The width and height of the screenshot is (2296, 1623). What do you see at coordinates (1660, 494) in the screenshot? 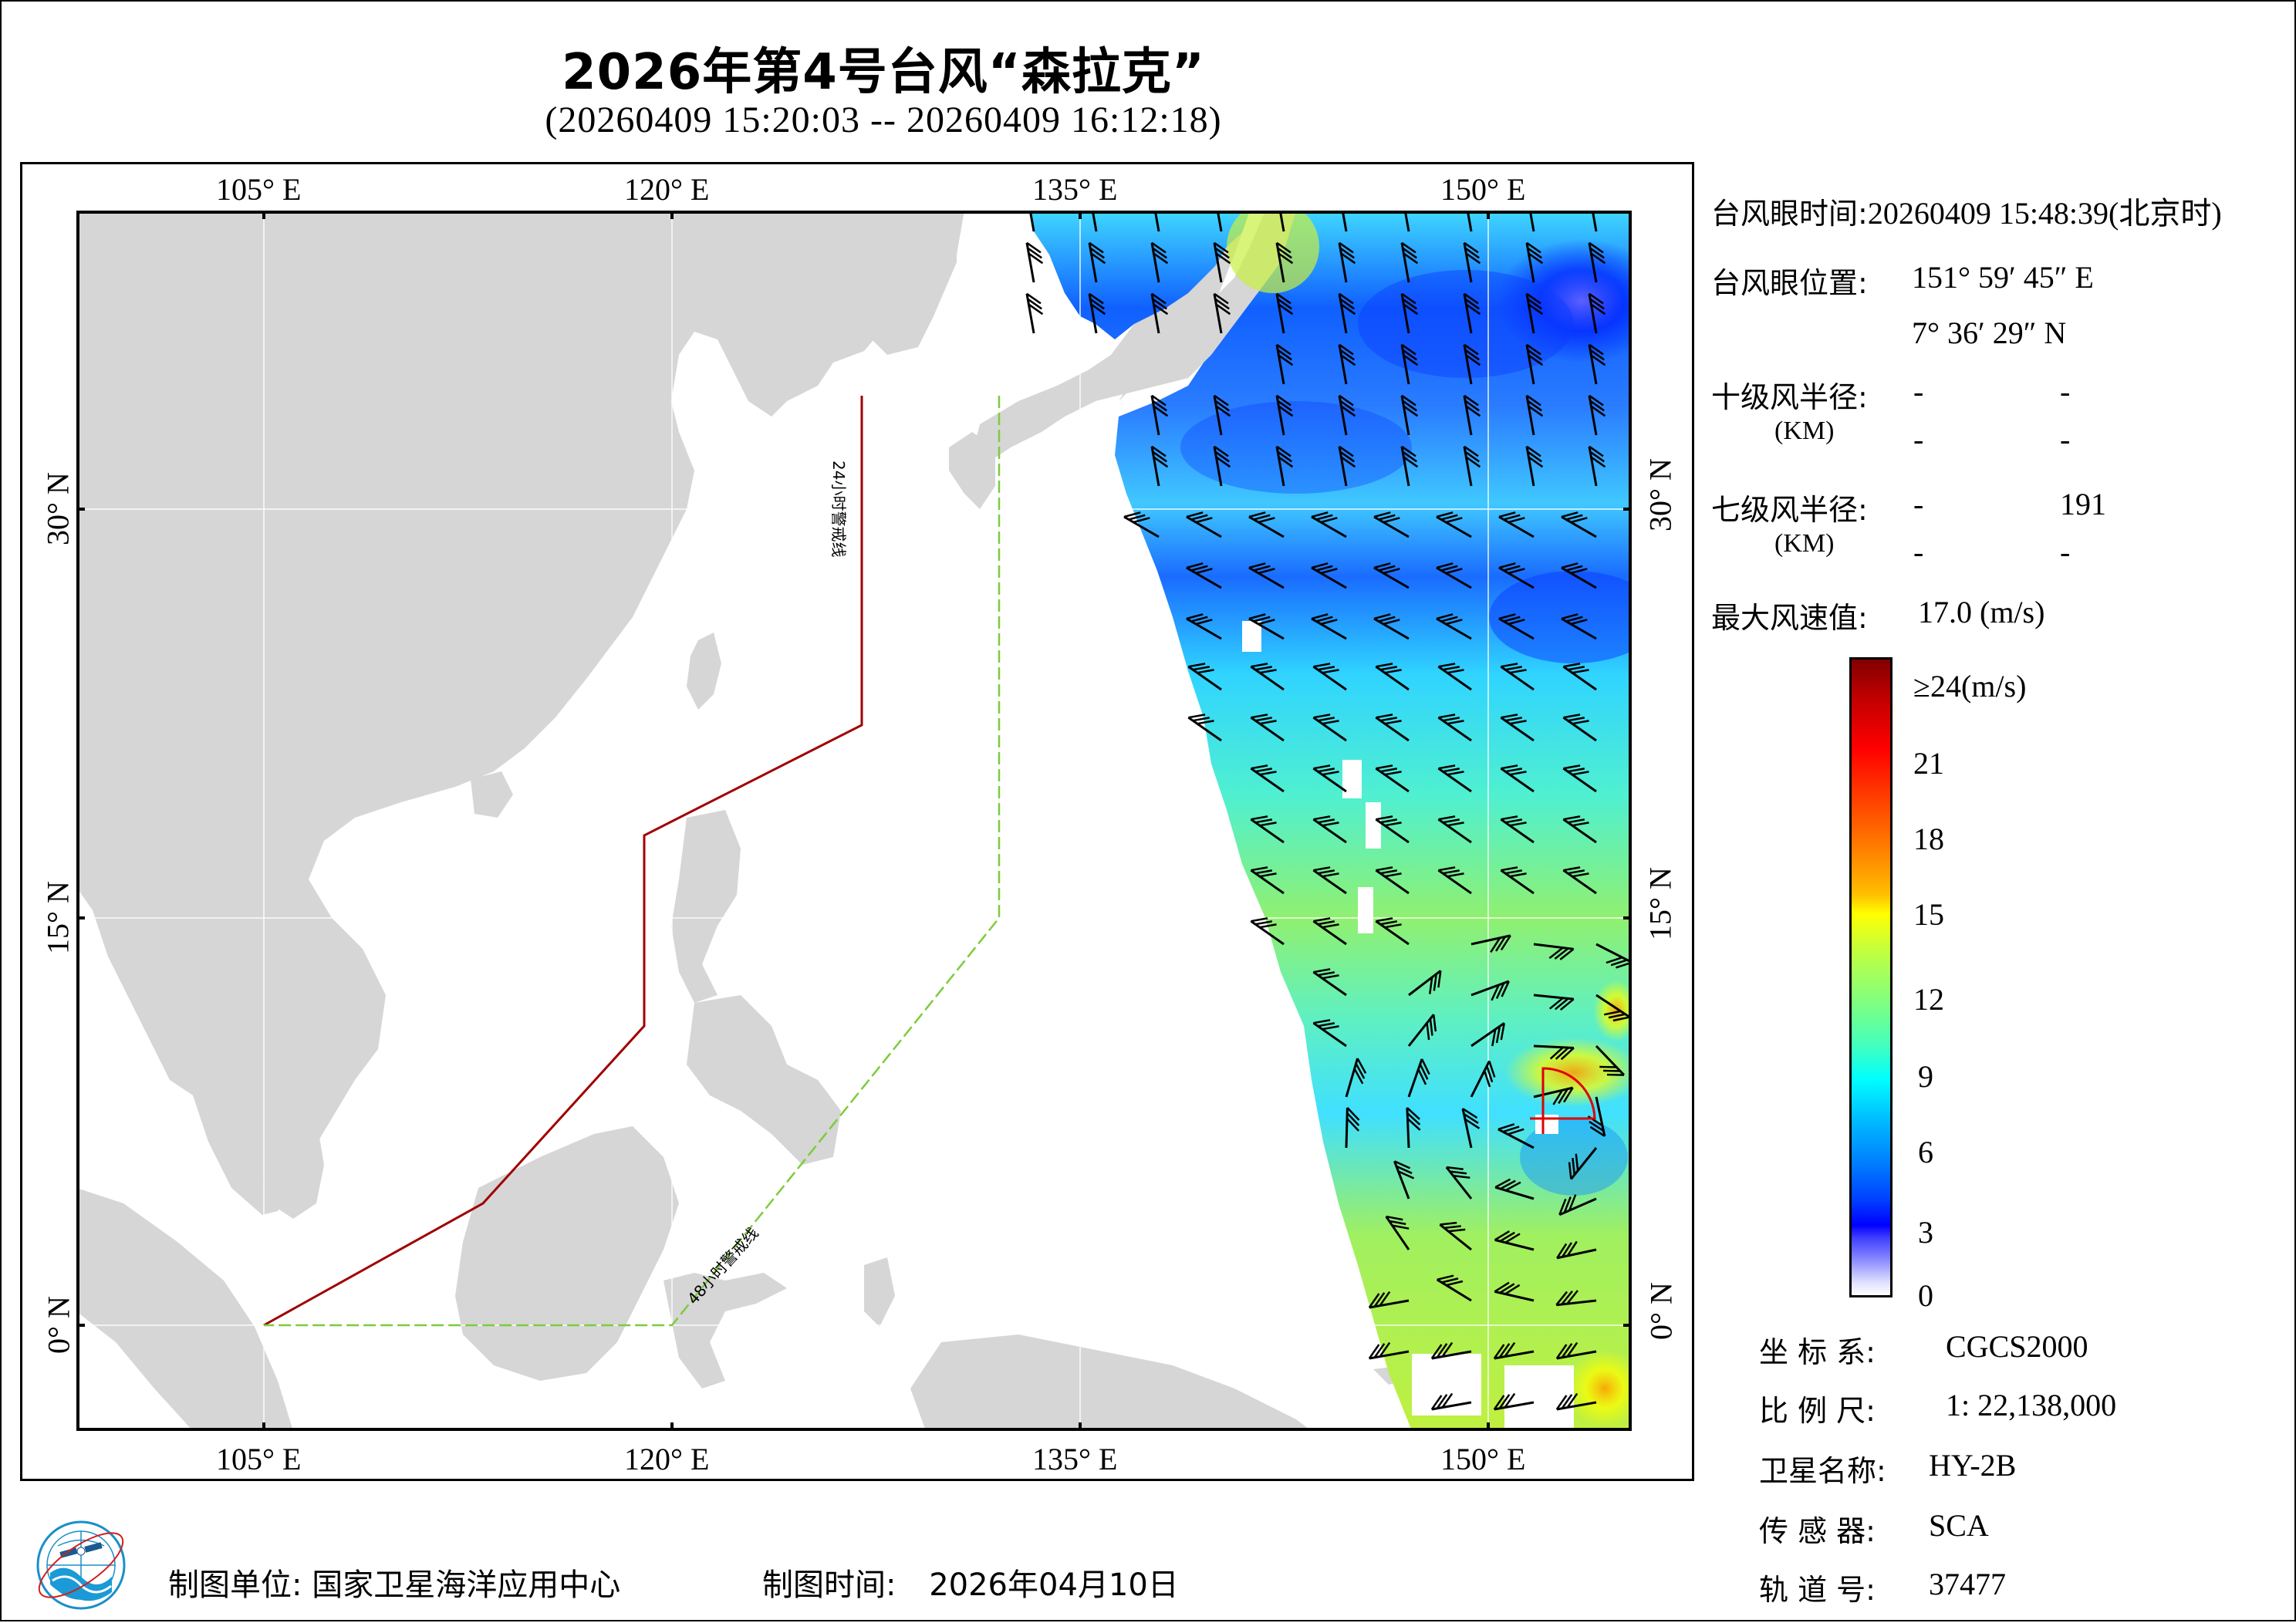
I see `lat-label-right-30: 30° N` at bounding box center [1660, 494].